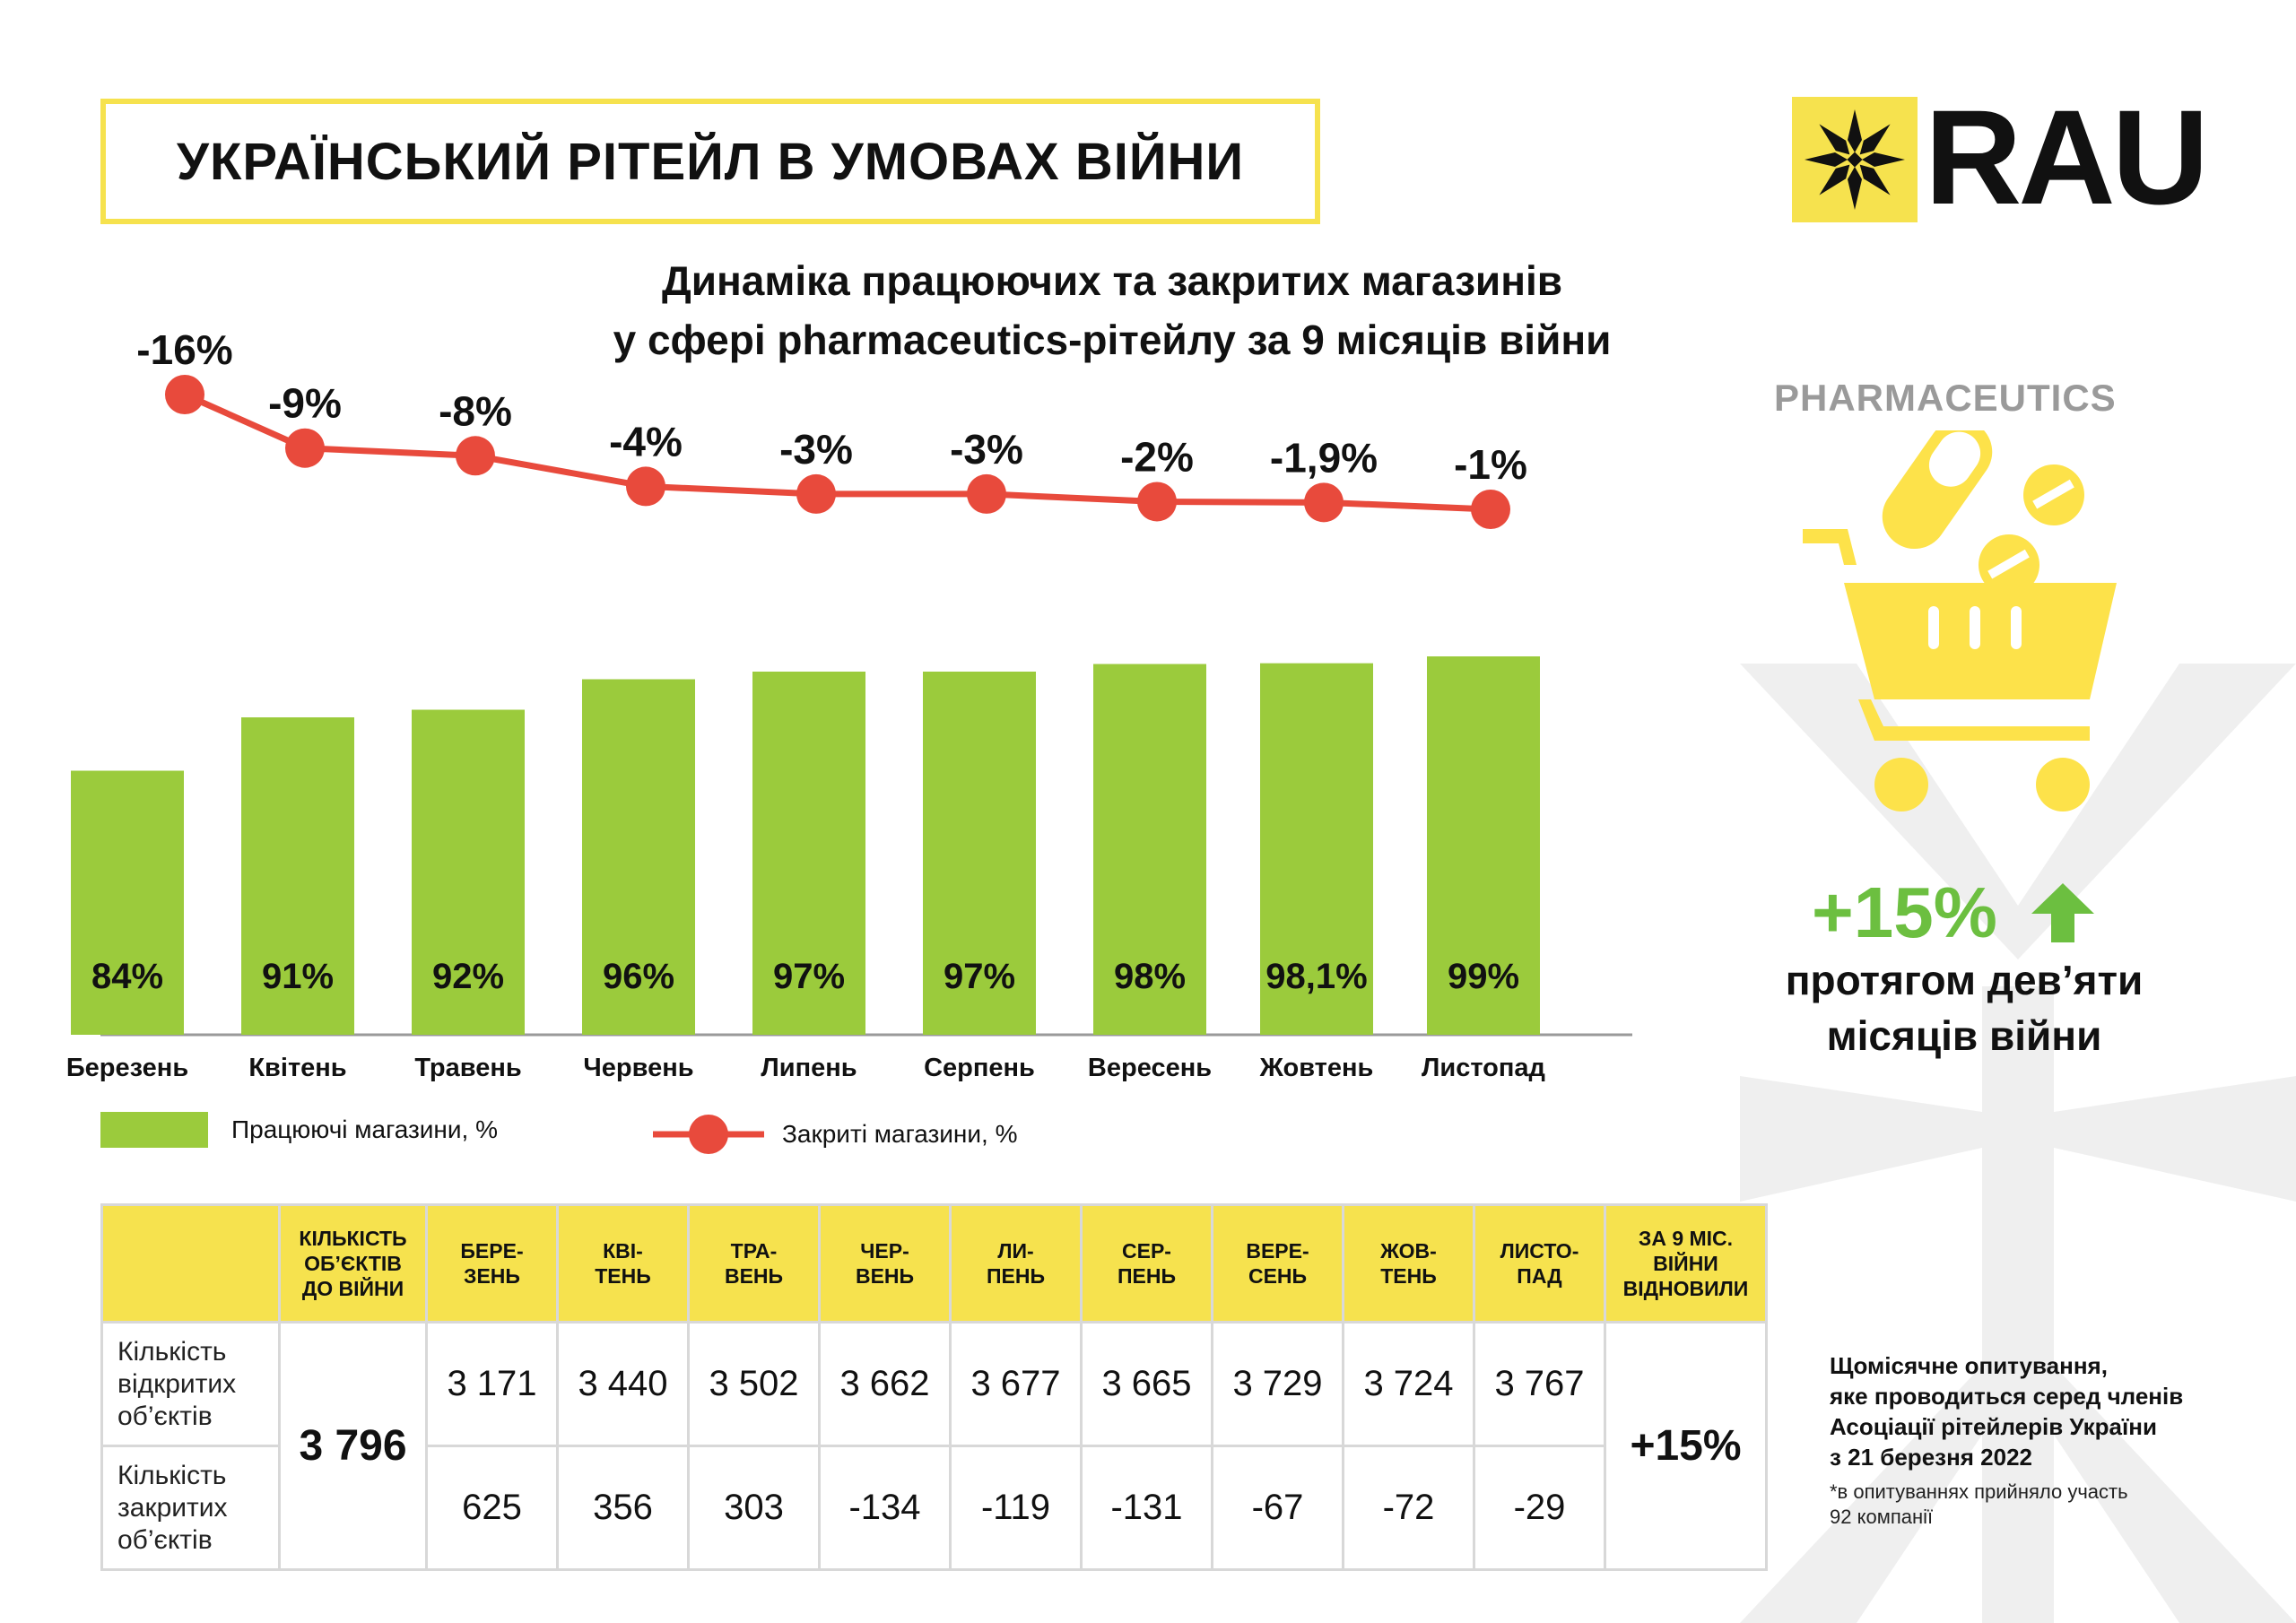 Image resolution: width=2296 pixels, height=1623 pixels. I want to click on category-label: PHARMACEUTICS, so click(1945, 398).